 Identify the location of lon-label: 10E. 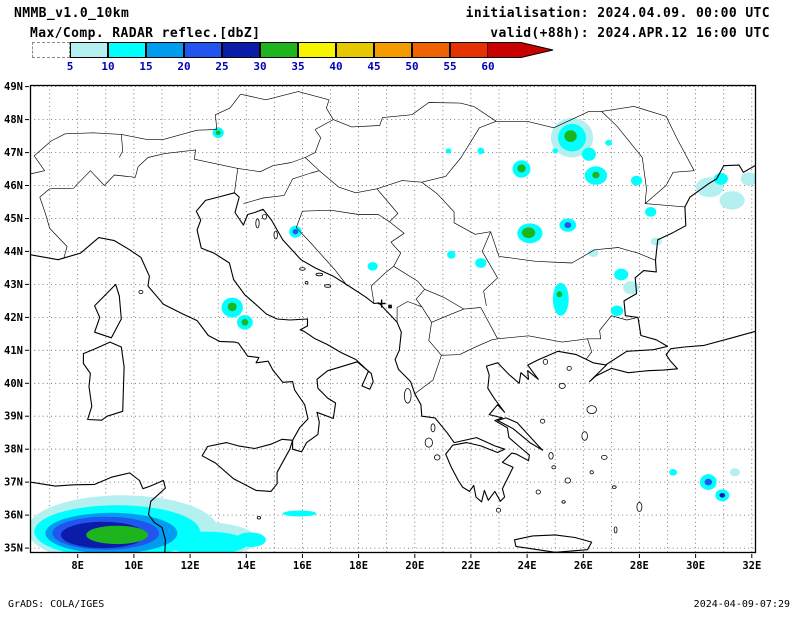
(133, 566).